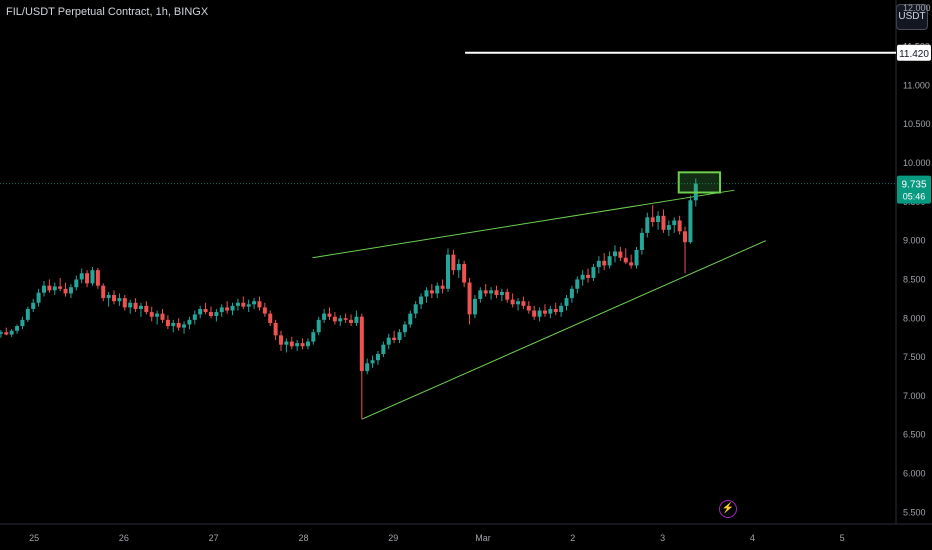 This screenshot has height=550, width=932. I want to click on y-tick-label: 9.000, so click(914, 241).